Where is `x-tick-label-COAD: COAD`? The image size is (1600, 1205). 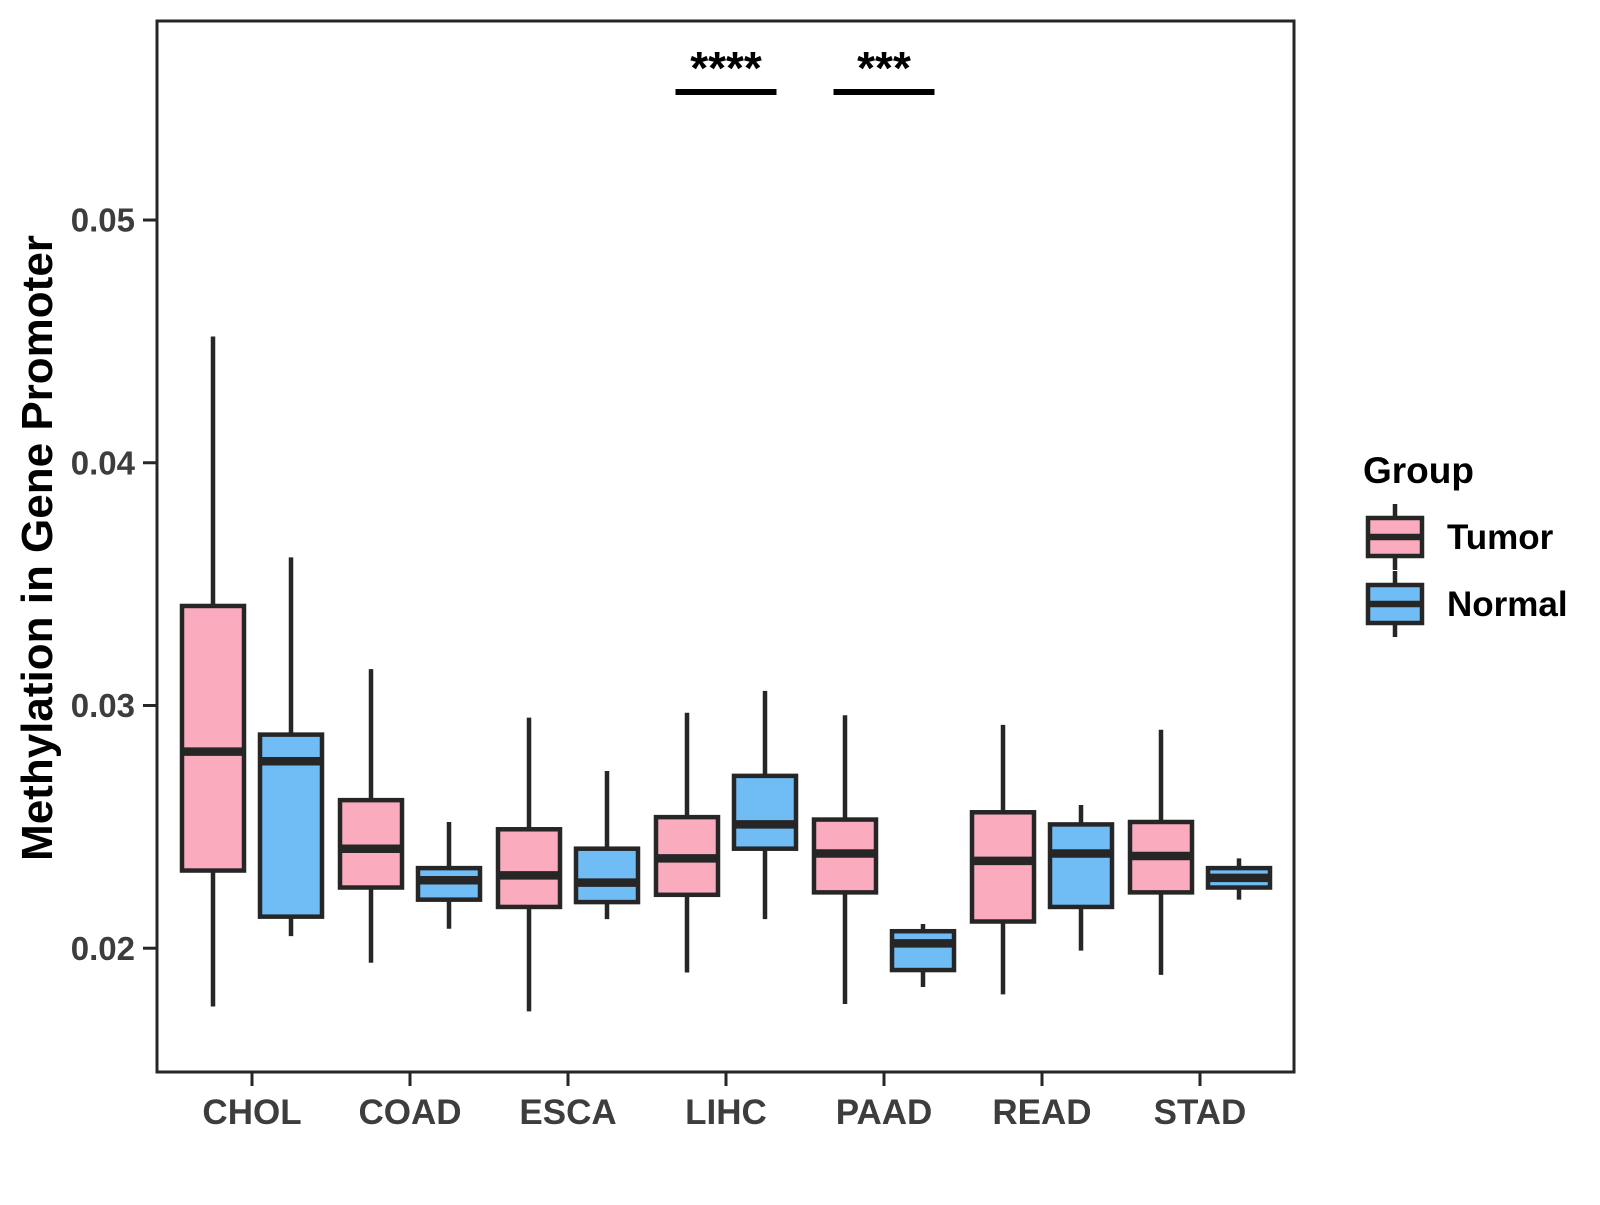
x-tick-label-COAD: COAD is located at coordinates (409, 1112).